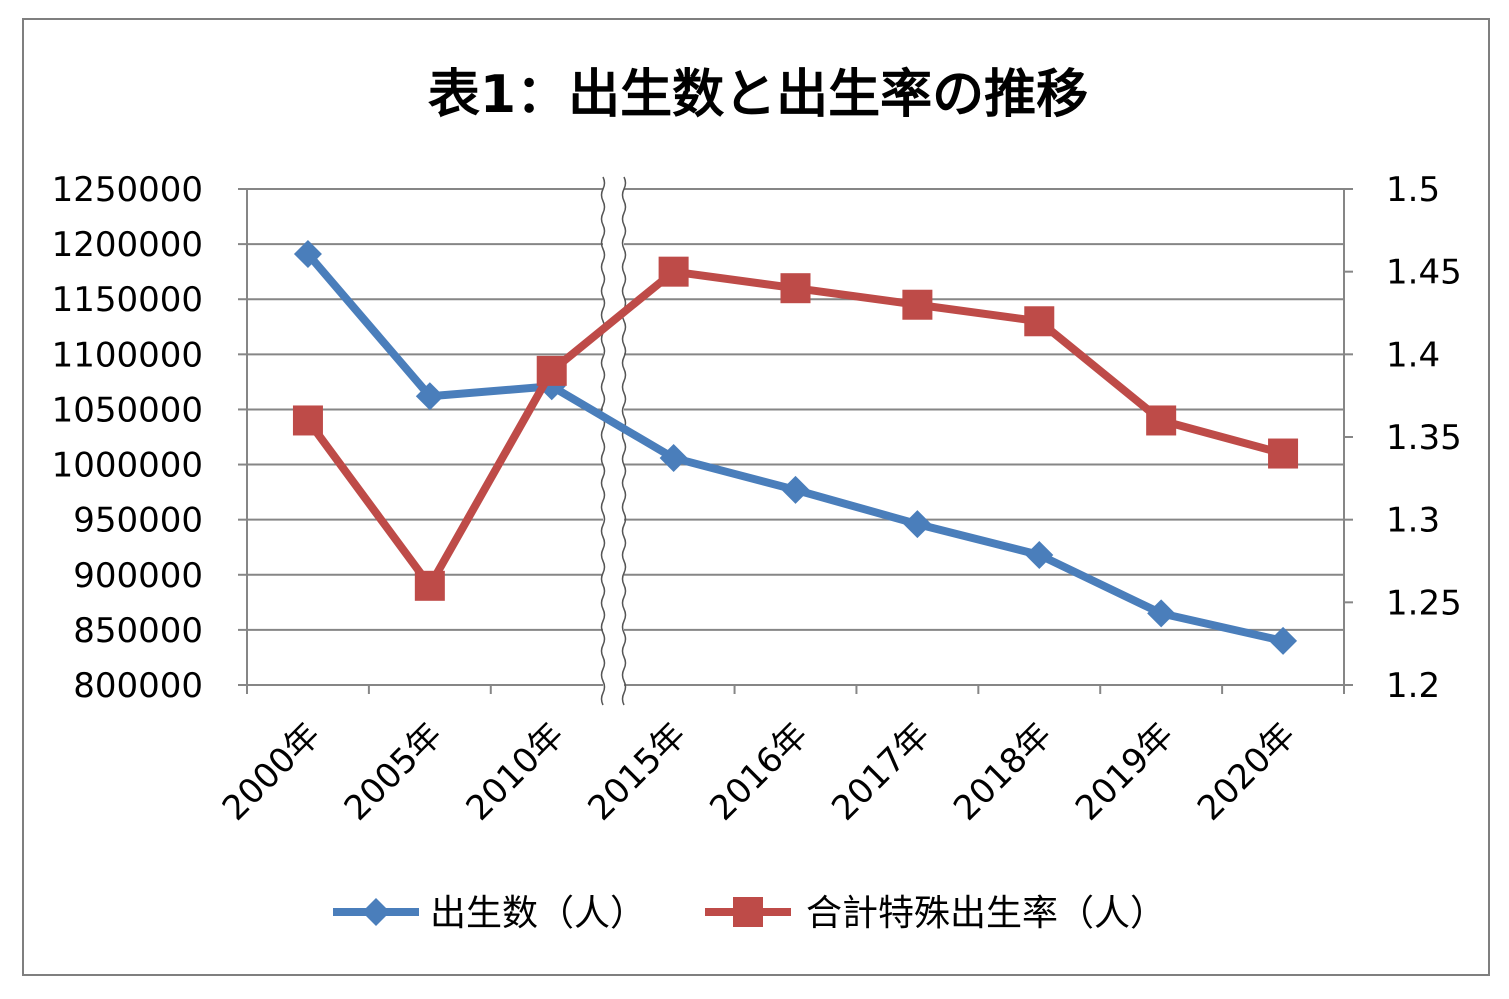 This screenshot has height=999, width=1509. I want to click on x-tick-label: 2019年, so click(1125, 772).